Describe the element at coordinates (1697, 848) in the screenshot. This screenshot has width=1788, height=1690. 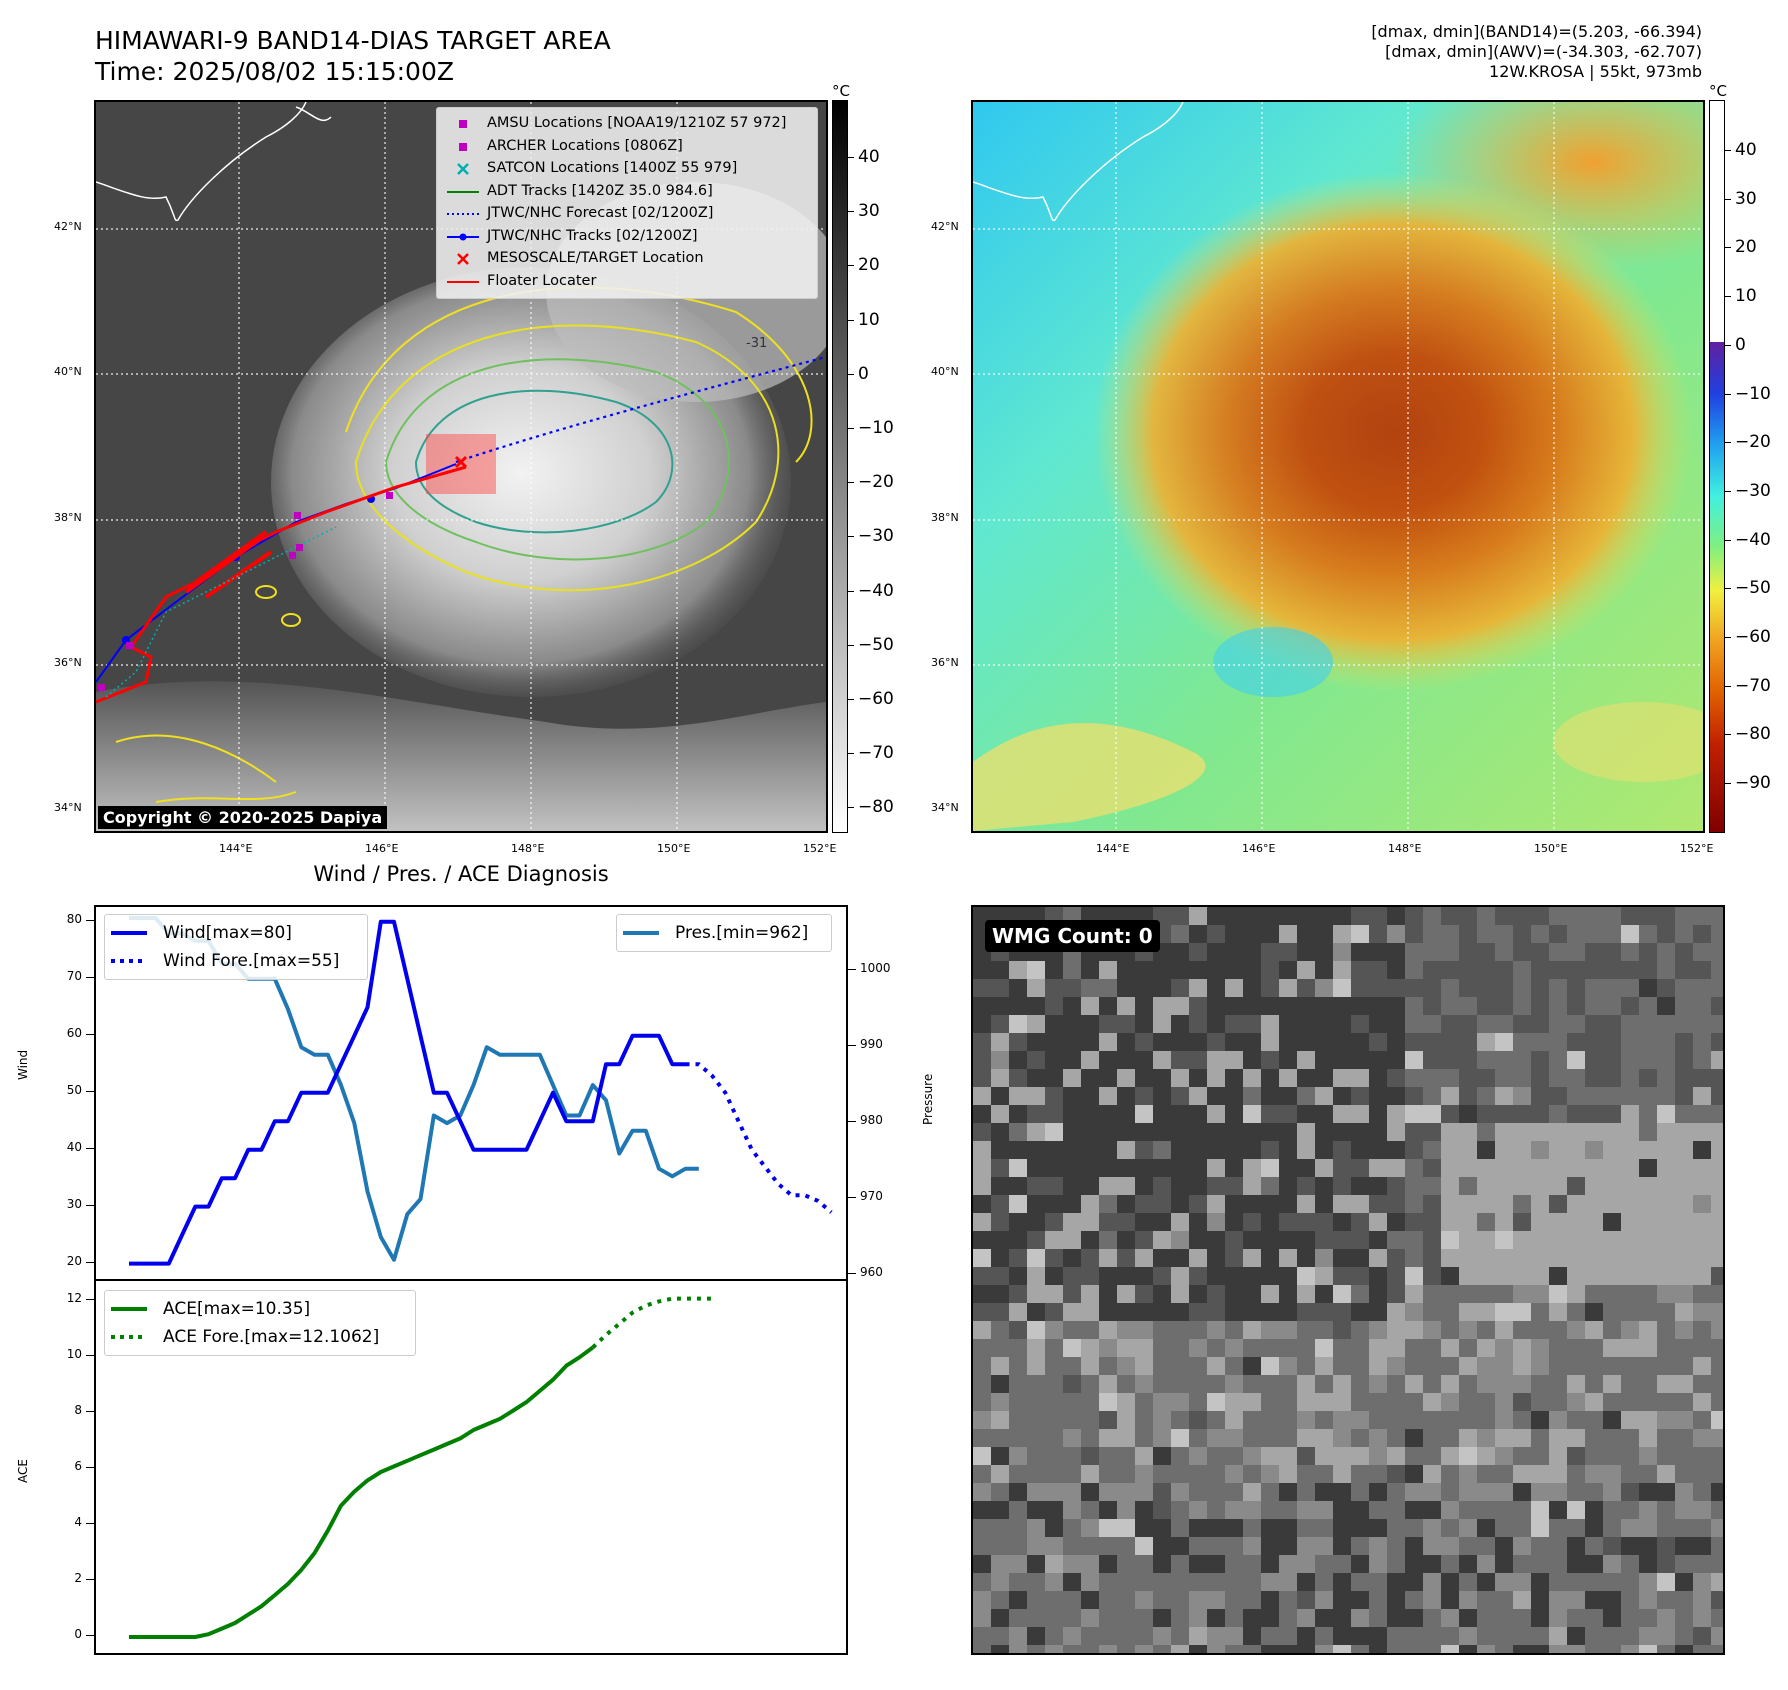
I see `lon-label: 152°E` at that location.